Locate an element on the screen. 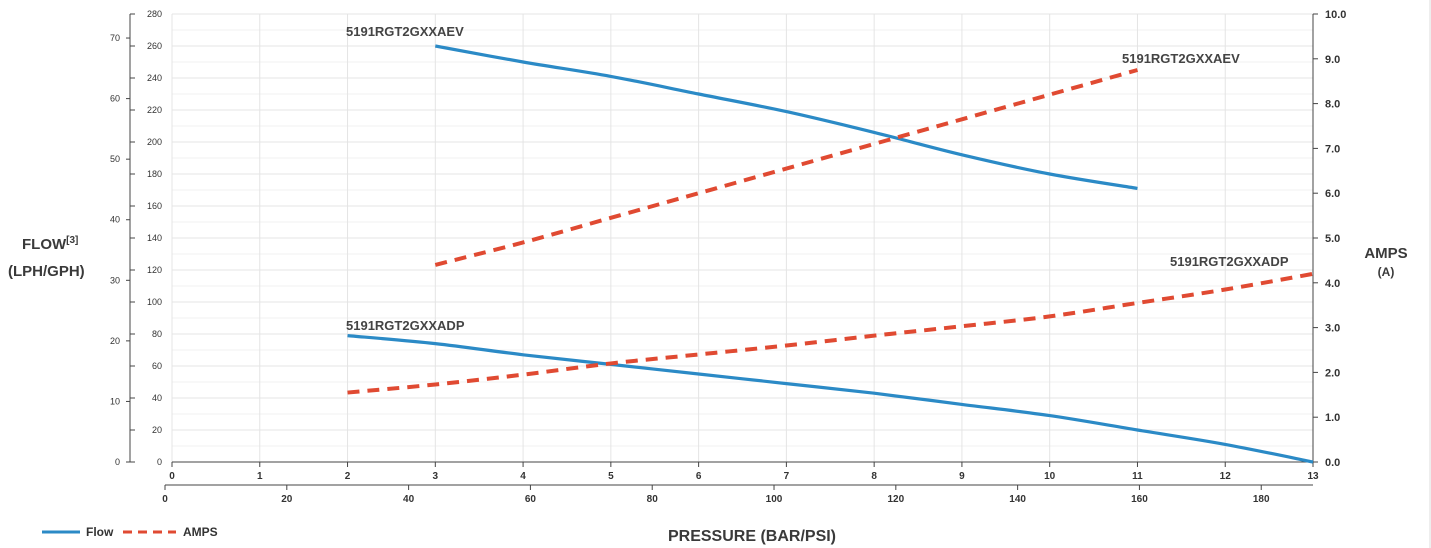  tick-label-bar: 12 is located at coordinates (1226, 476).